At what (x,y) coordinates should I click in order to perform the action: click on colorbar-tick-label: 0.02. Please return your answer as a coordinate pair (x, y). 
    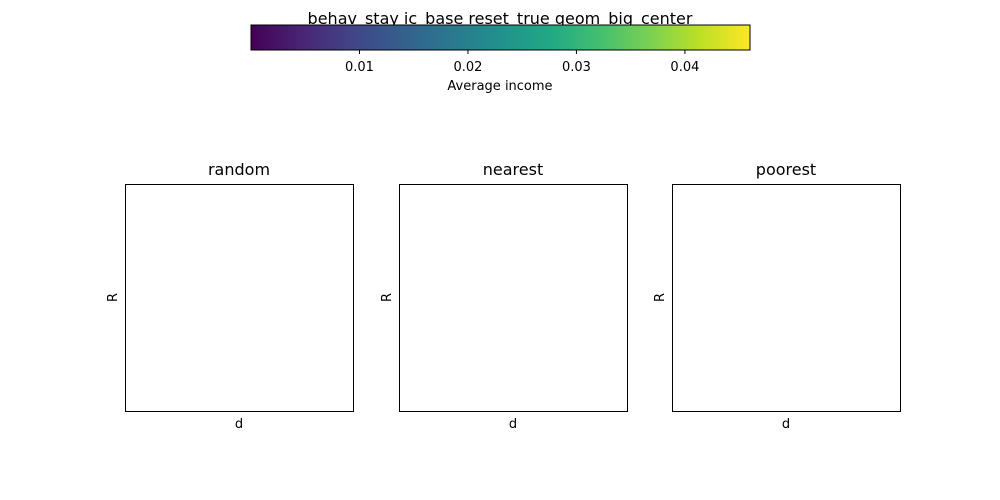
    Looking at the image, I should click on (467, 67).